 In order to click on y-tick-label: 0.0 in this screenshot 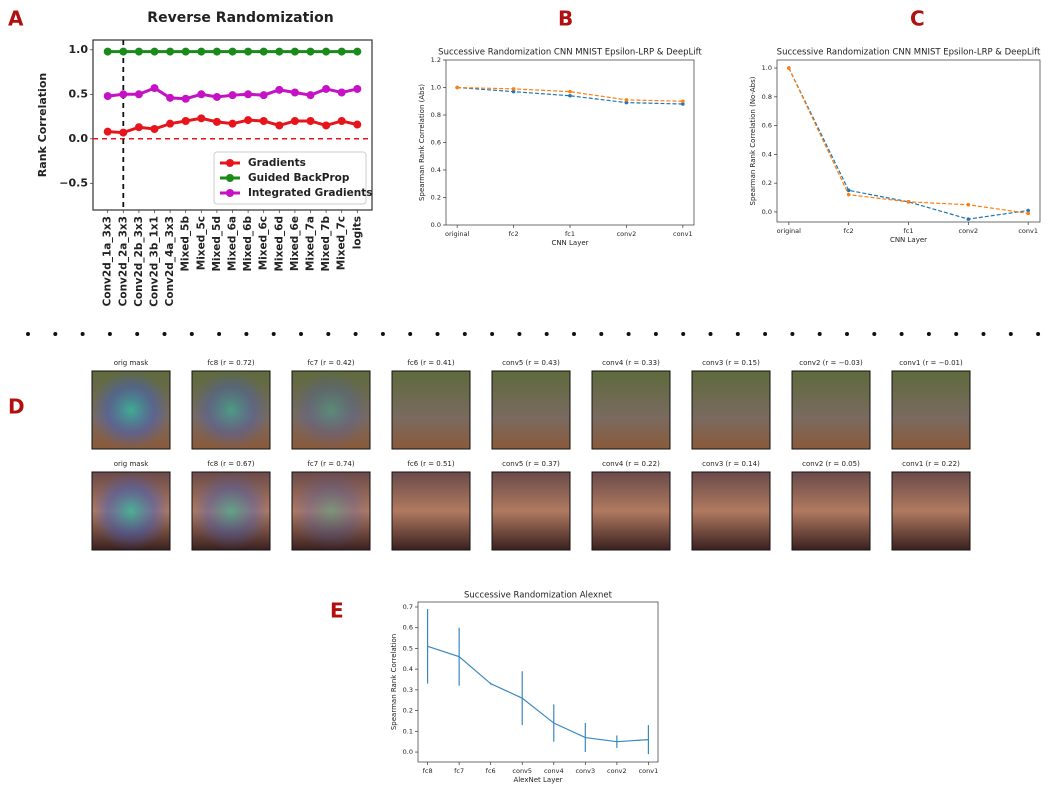, I will do `click(767, 212)`.